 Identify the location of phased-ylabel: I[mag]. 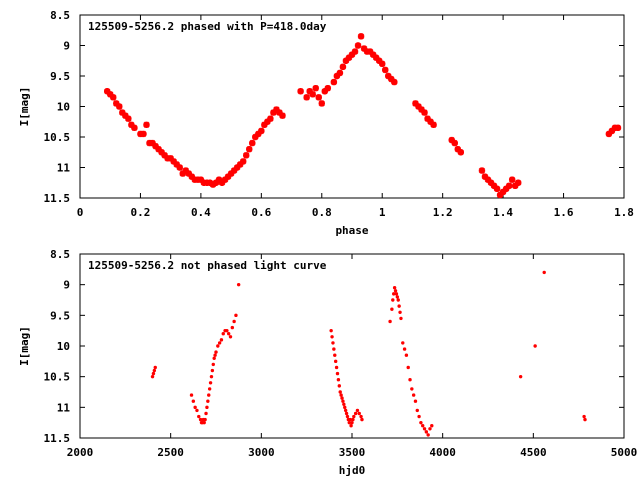
(24, 107).